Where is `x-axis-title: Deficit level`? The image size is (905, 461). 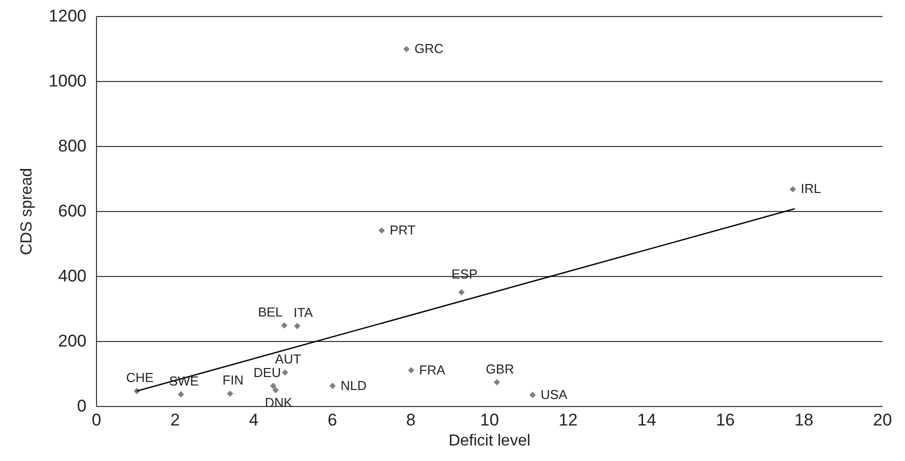
x-axis-title: Deficit level is located at coordinates (489, 441).